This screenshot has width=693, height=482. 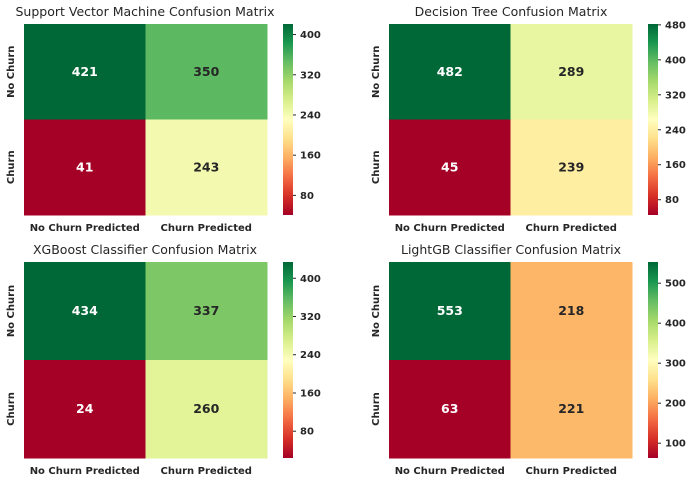 I want to click on cell-value-label: 350, so click(x=206, y=71).